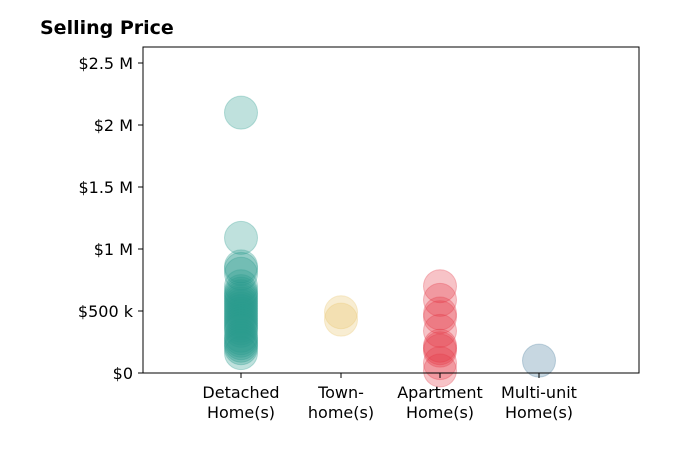 The image size is (679, 462). What do you see at coordinates (539, 392) in the screenshot?
I see `x-tick-label: Multi-unit` at bounding box center [539, 392].